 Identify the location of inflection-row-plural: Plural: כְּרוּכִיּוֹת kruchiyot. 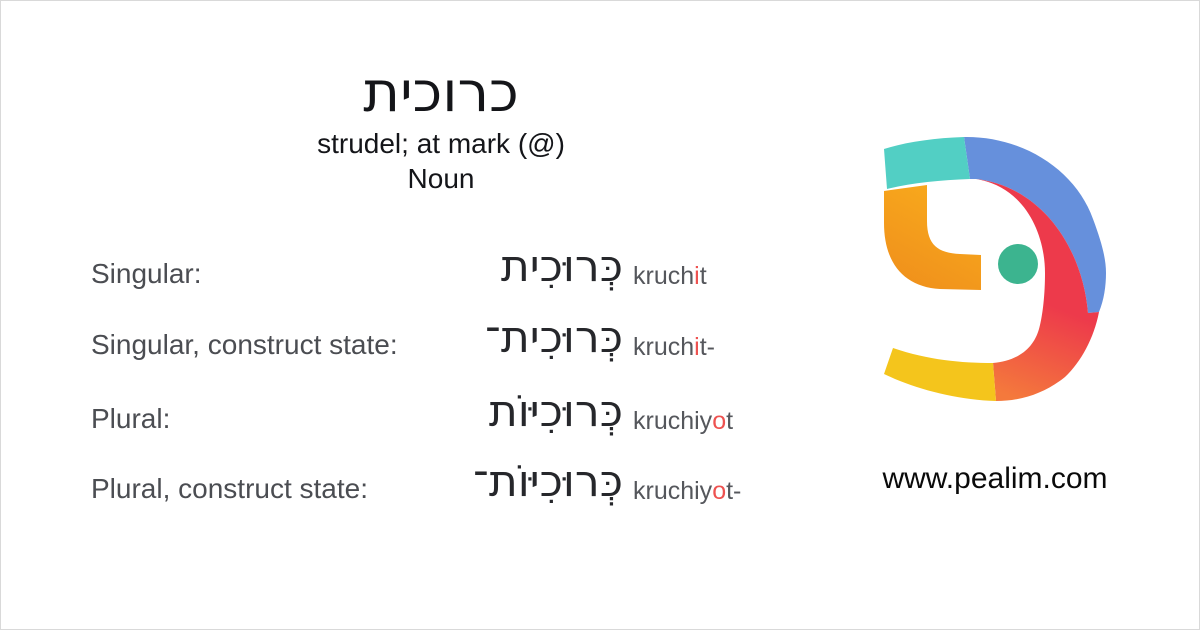
(416, 416).